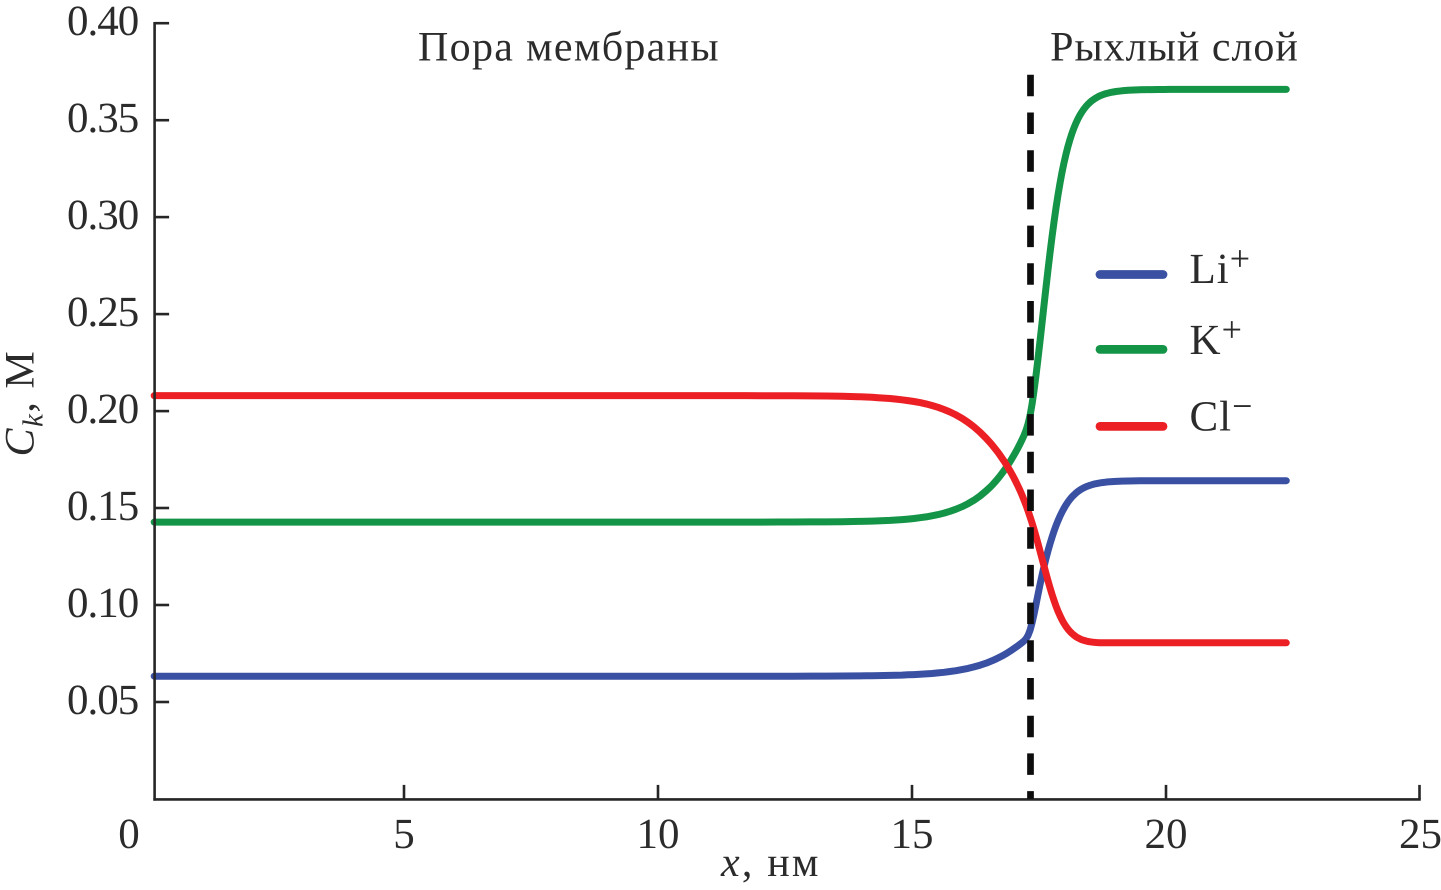 This screenshot has height=890, width=1441. Describe the element at coordinates (404, 834) in the screenshot. I see `svg-text: 5` at that location.